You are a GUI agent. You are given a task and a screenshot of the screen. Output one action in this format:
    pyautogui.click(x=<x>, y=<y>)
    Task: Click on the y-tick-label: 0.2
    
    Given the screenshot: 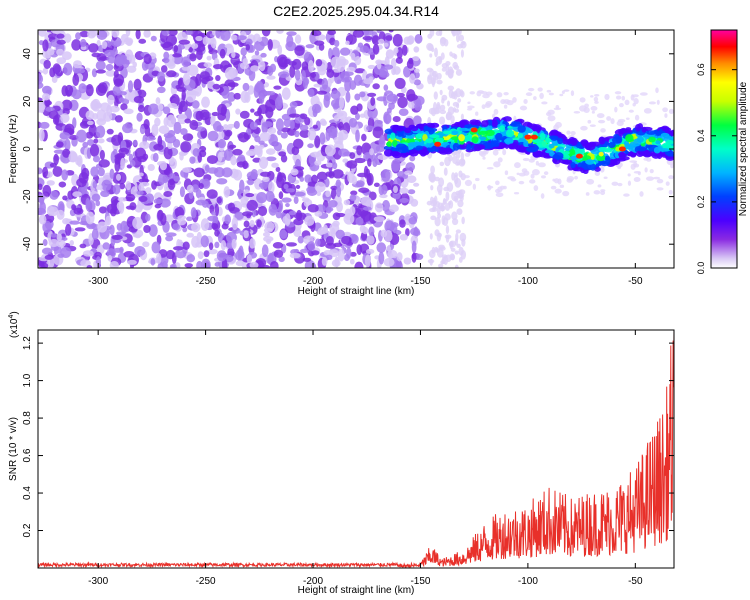 What is the action you would take?
    pyautogui.click(x=27, y=530)
    